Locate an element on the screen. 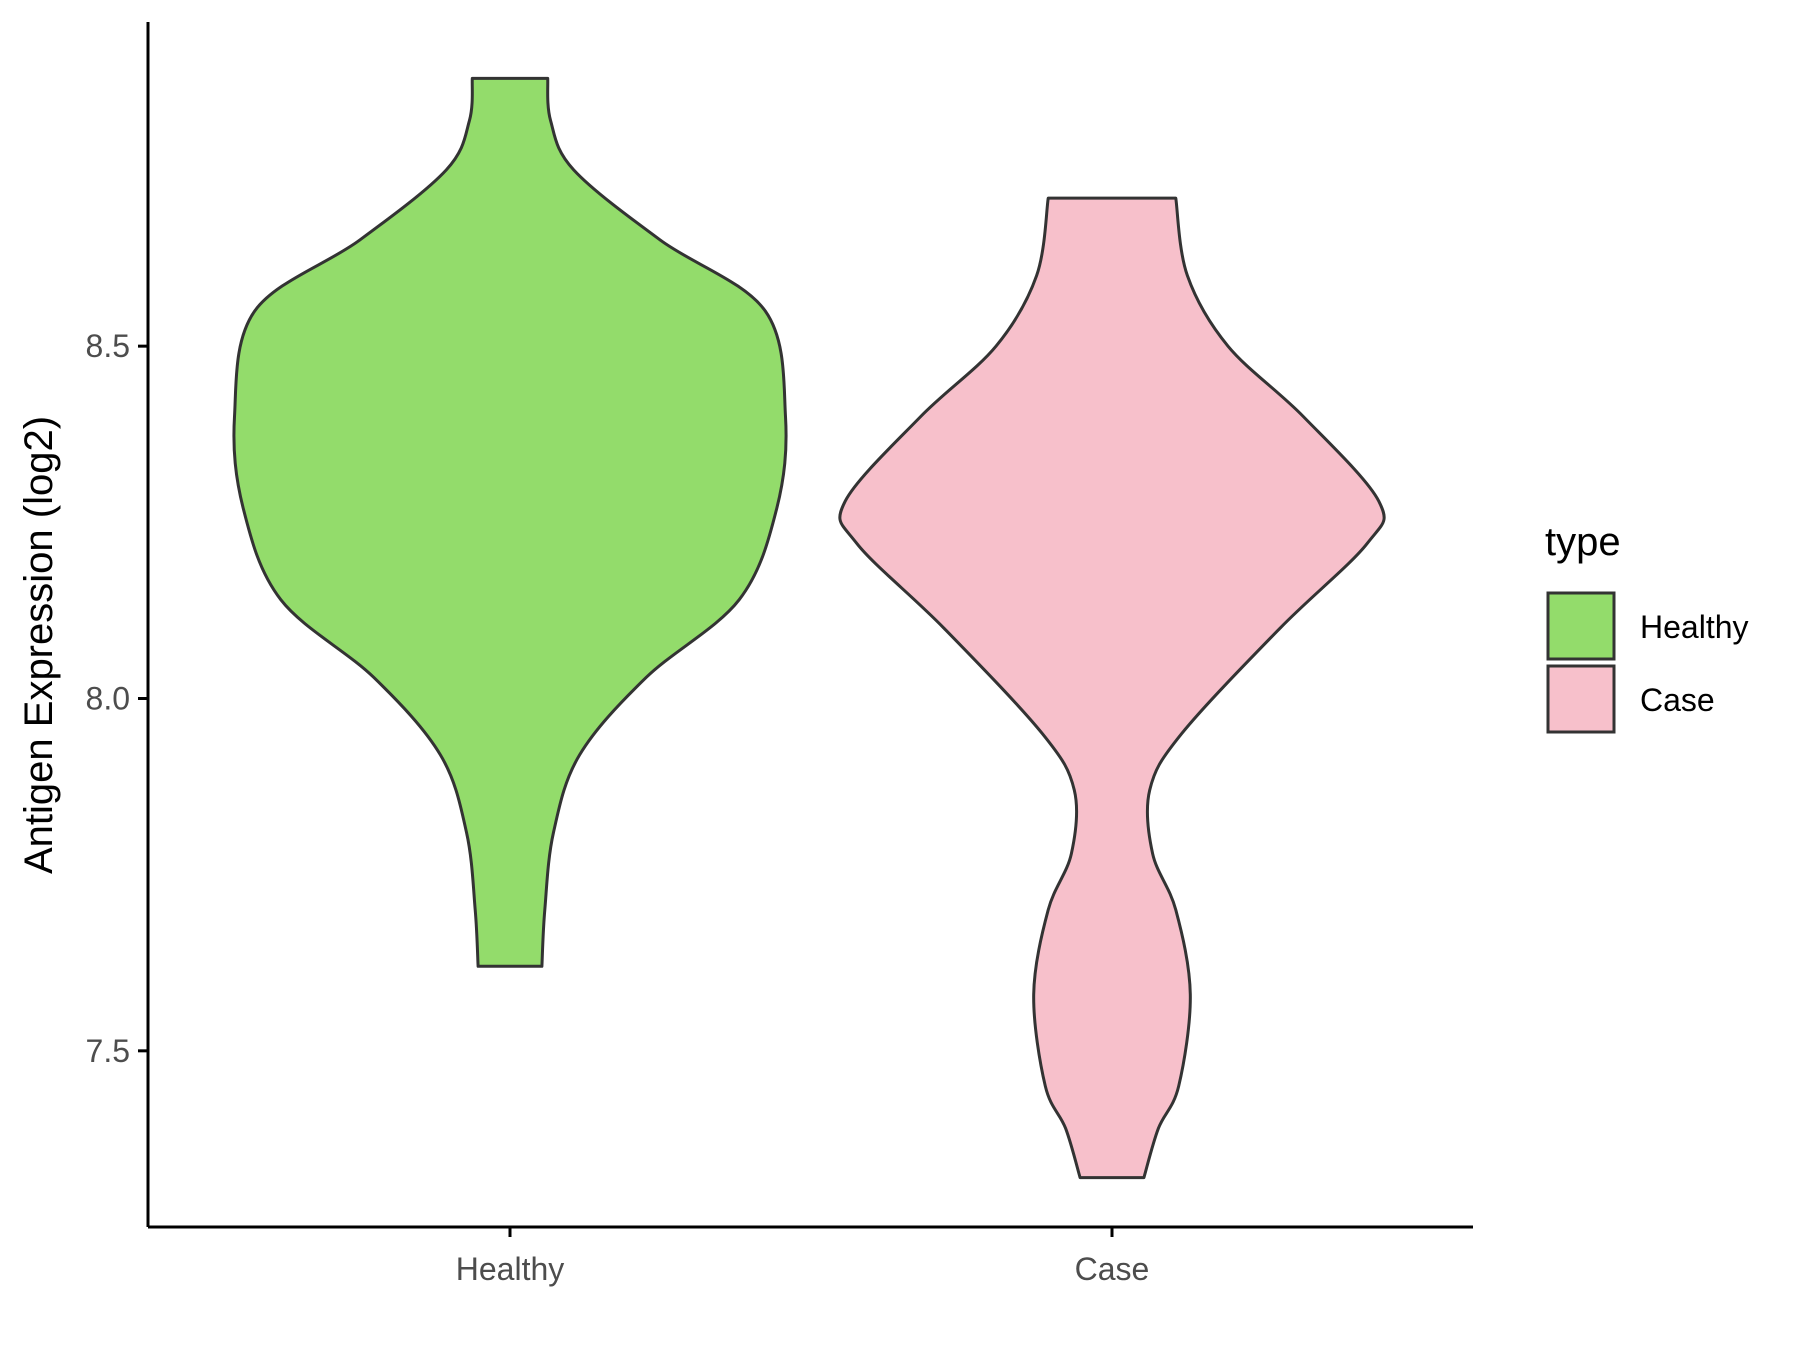 This screenshot has height=1350, width=1800. legend-key-case is located at coordinates (1581, 699).